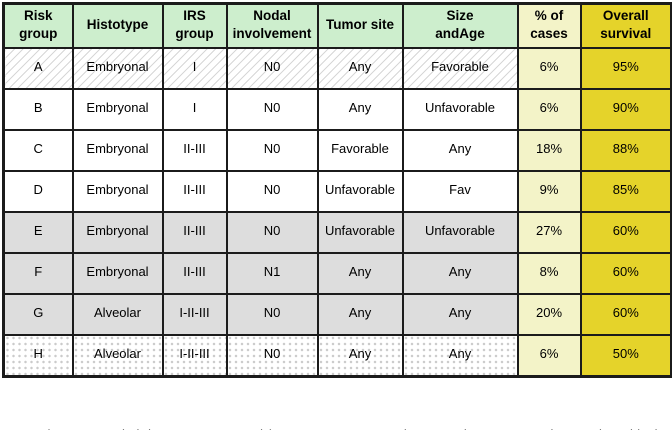 This screenshot has height=430, width=672. I want to click on pct-of-cases-cell: 27%, so click(549, 232).